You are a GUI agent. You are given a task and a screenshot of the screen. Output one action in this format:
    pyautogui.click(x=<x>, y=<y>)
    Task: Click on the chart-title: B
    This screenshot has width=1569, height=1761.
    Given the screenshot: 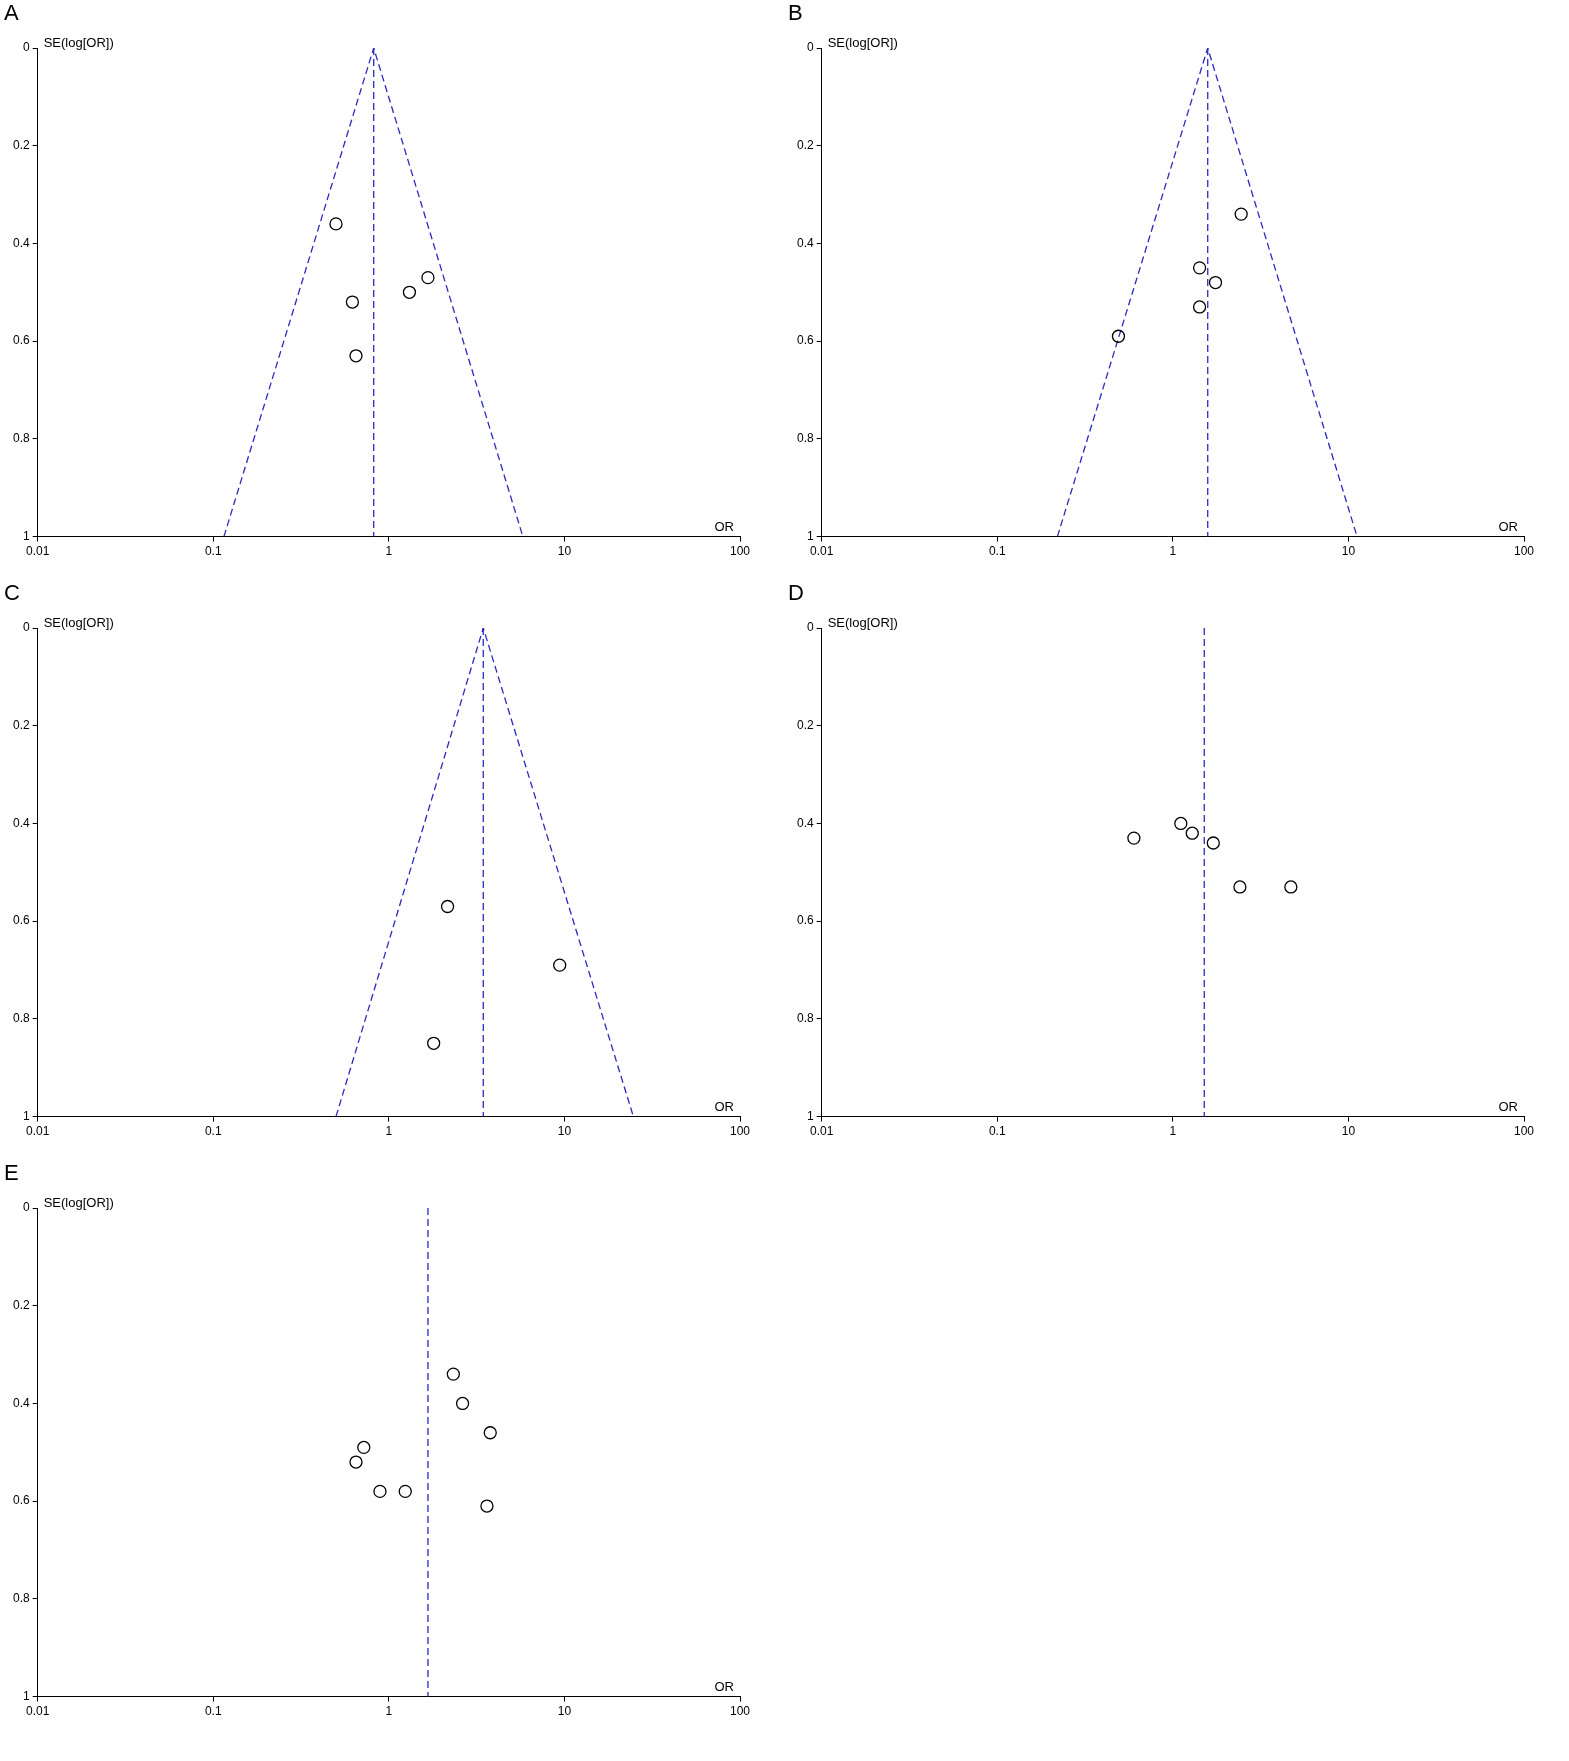 What is the action you would take?
    pyautogui.click(x=795, y=13)
    